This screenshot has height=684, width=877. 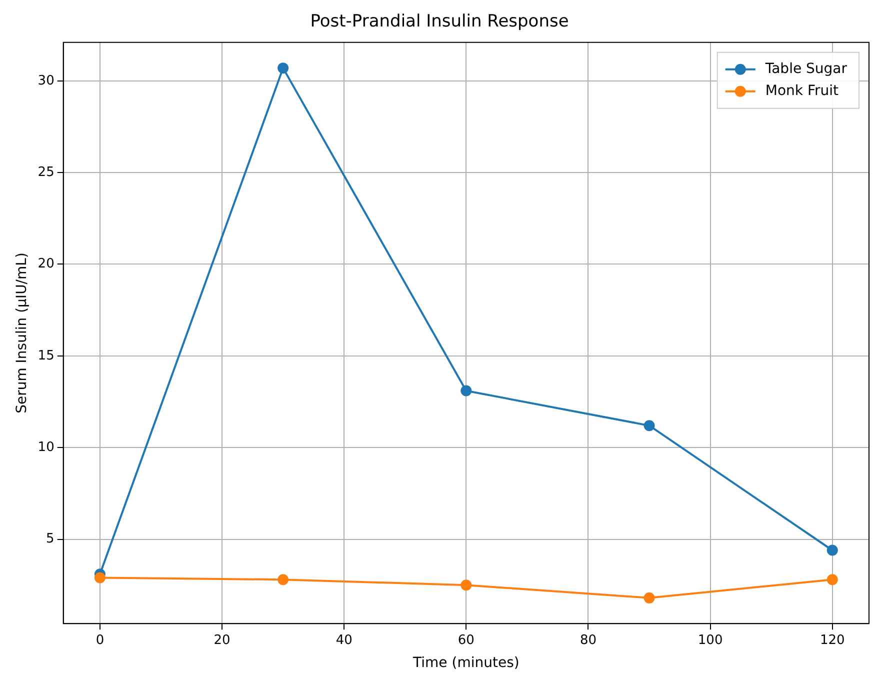 What do you see at coordinates (50, 539) in the screenshot?
I see `y-tick-label: 5` at bounding box center [50, 539].